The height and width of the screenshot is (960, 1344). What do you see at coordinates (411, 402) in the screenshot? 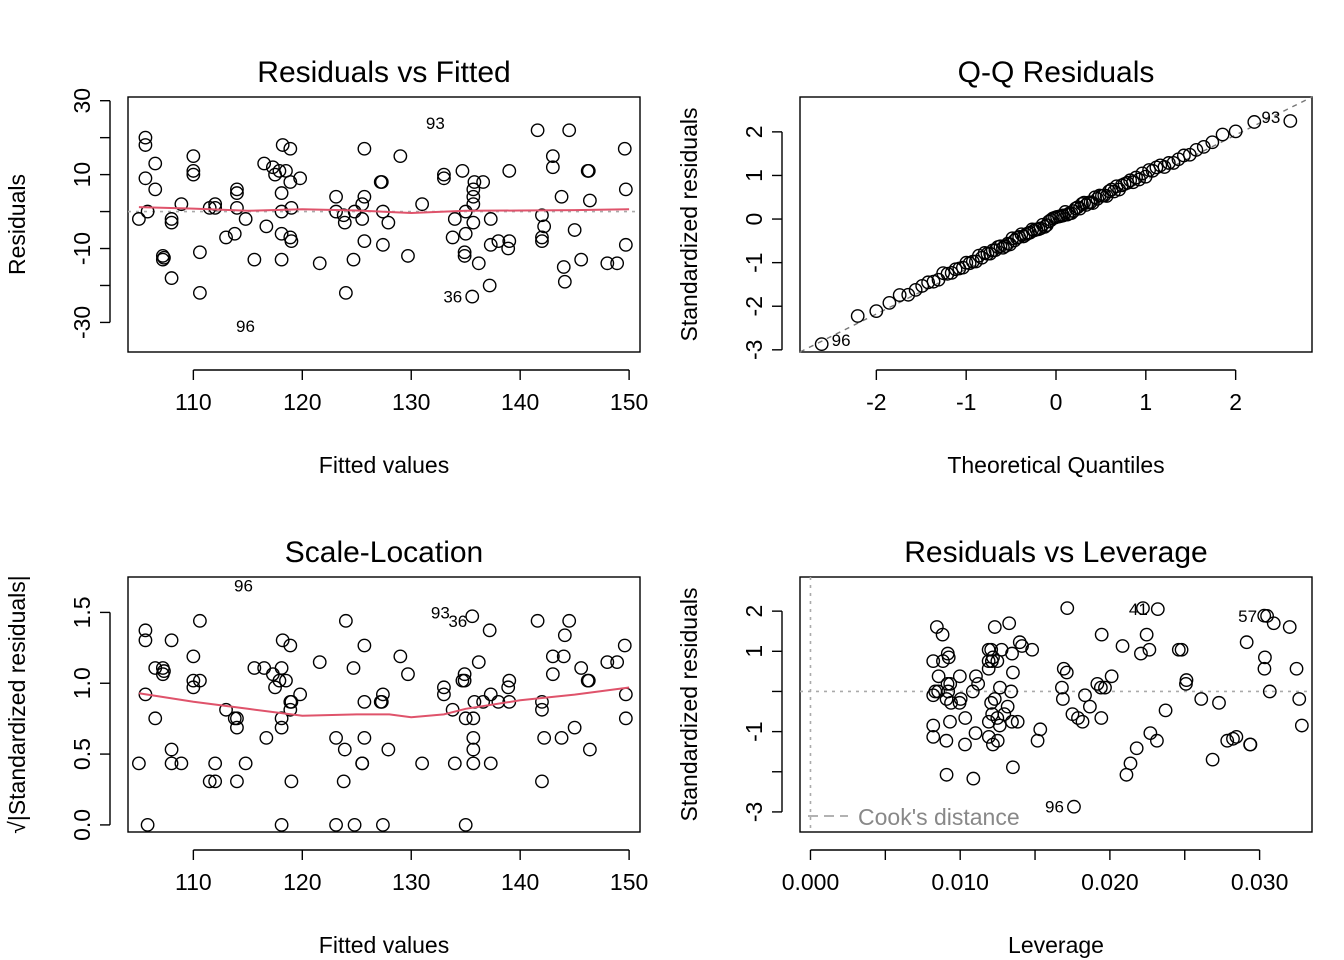
I see `x-tick-label: 130` at bounding box center [411, 402].